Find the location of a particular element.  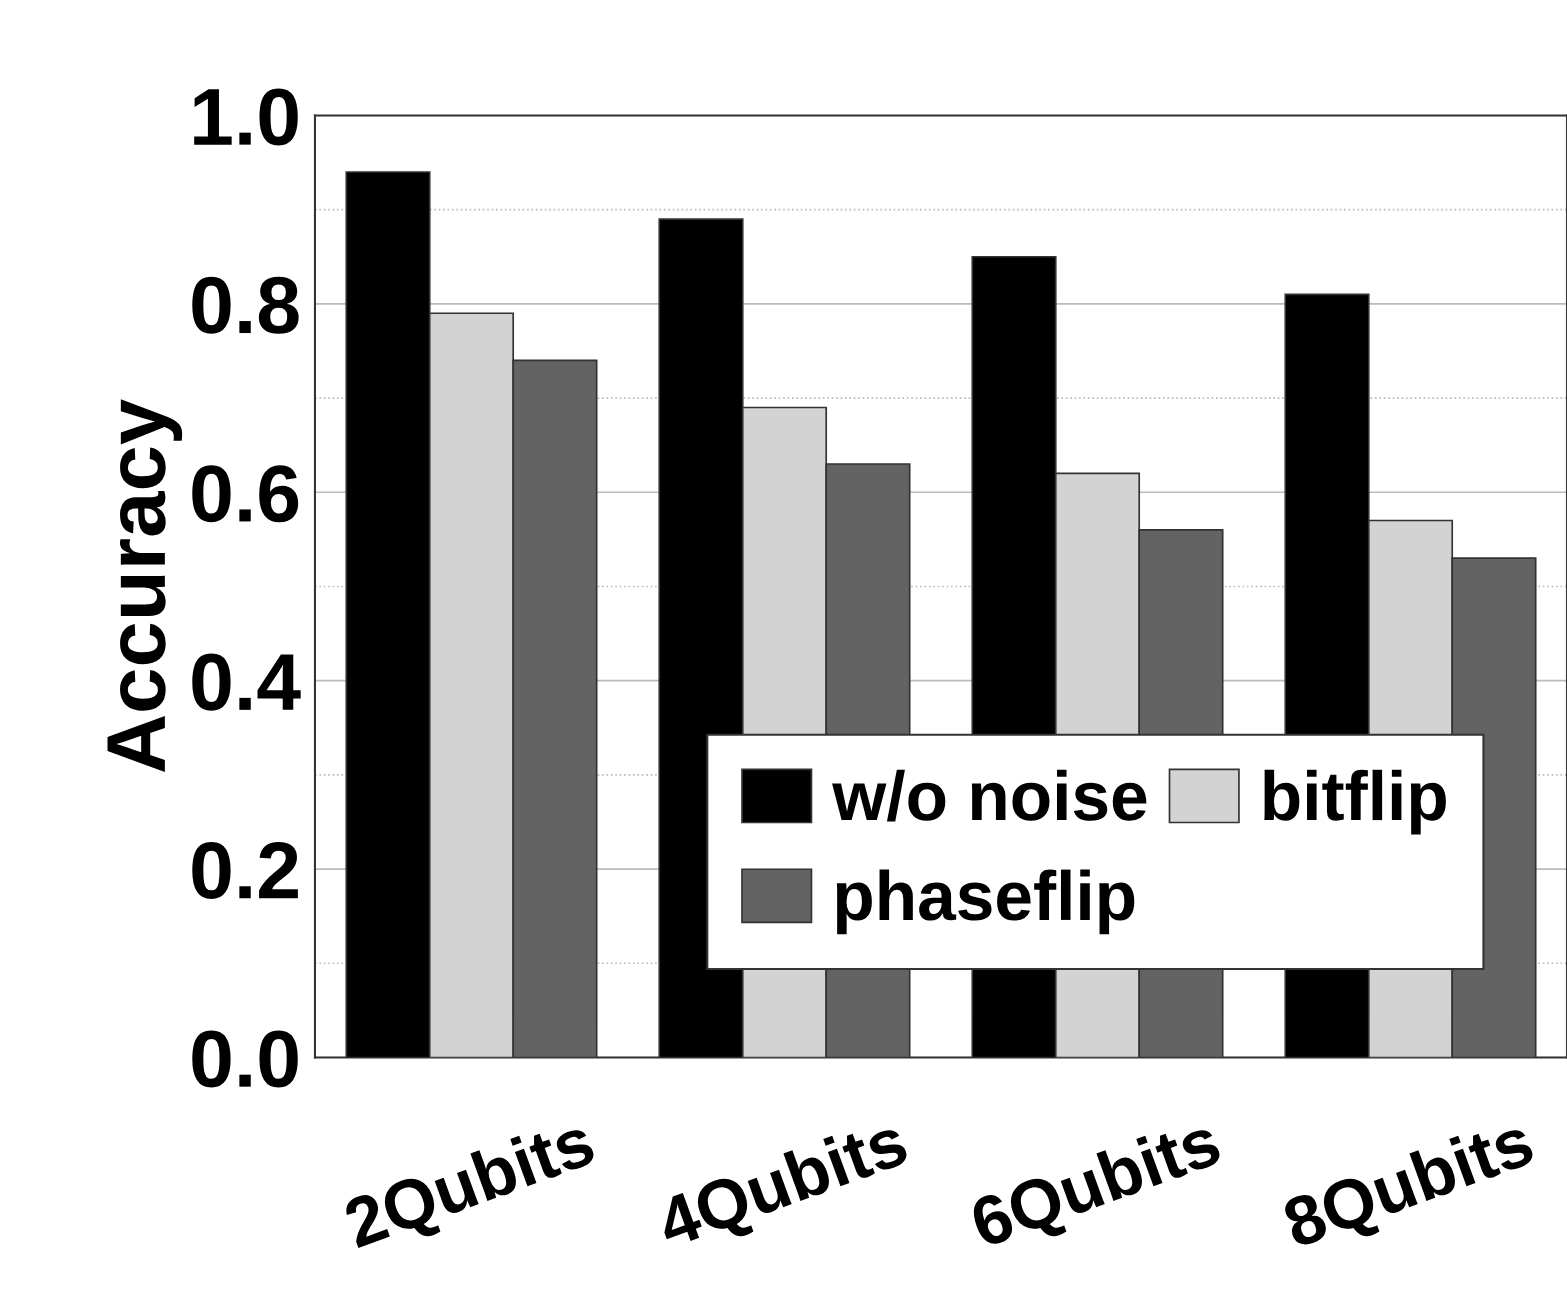

y-tick-label: 0.0 is located at coordinates (245, 1059).